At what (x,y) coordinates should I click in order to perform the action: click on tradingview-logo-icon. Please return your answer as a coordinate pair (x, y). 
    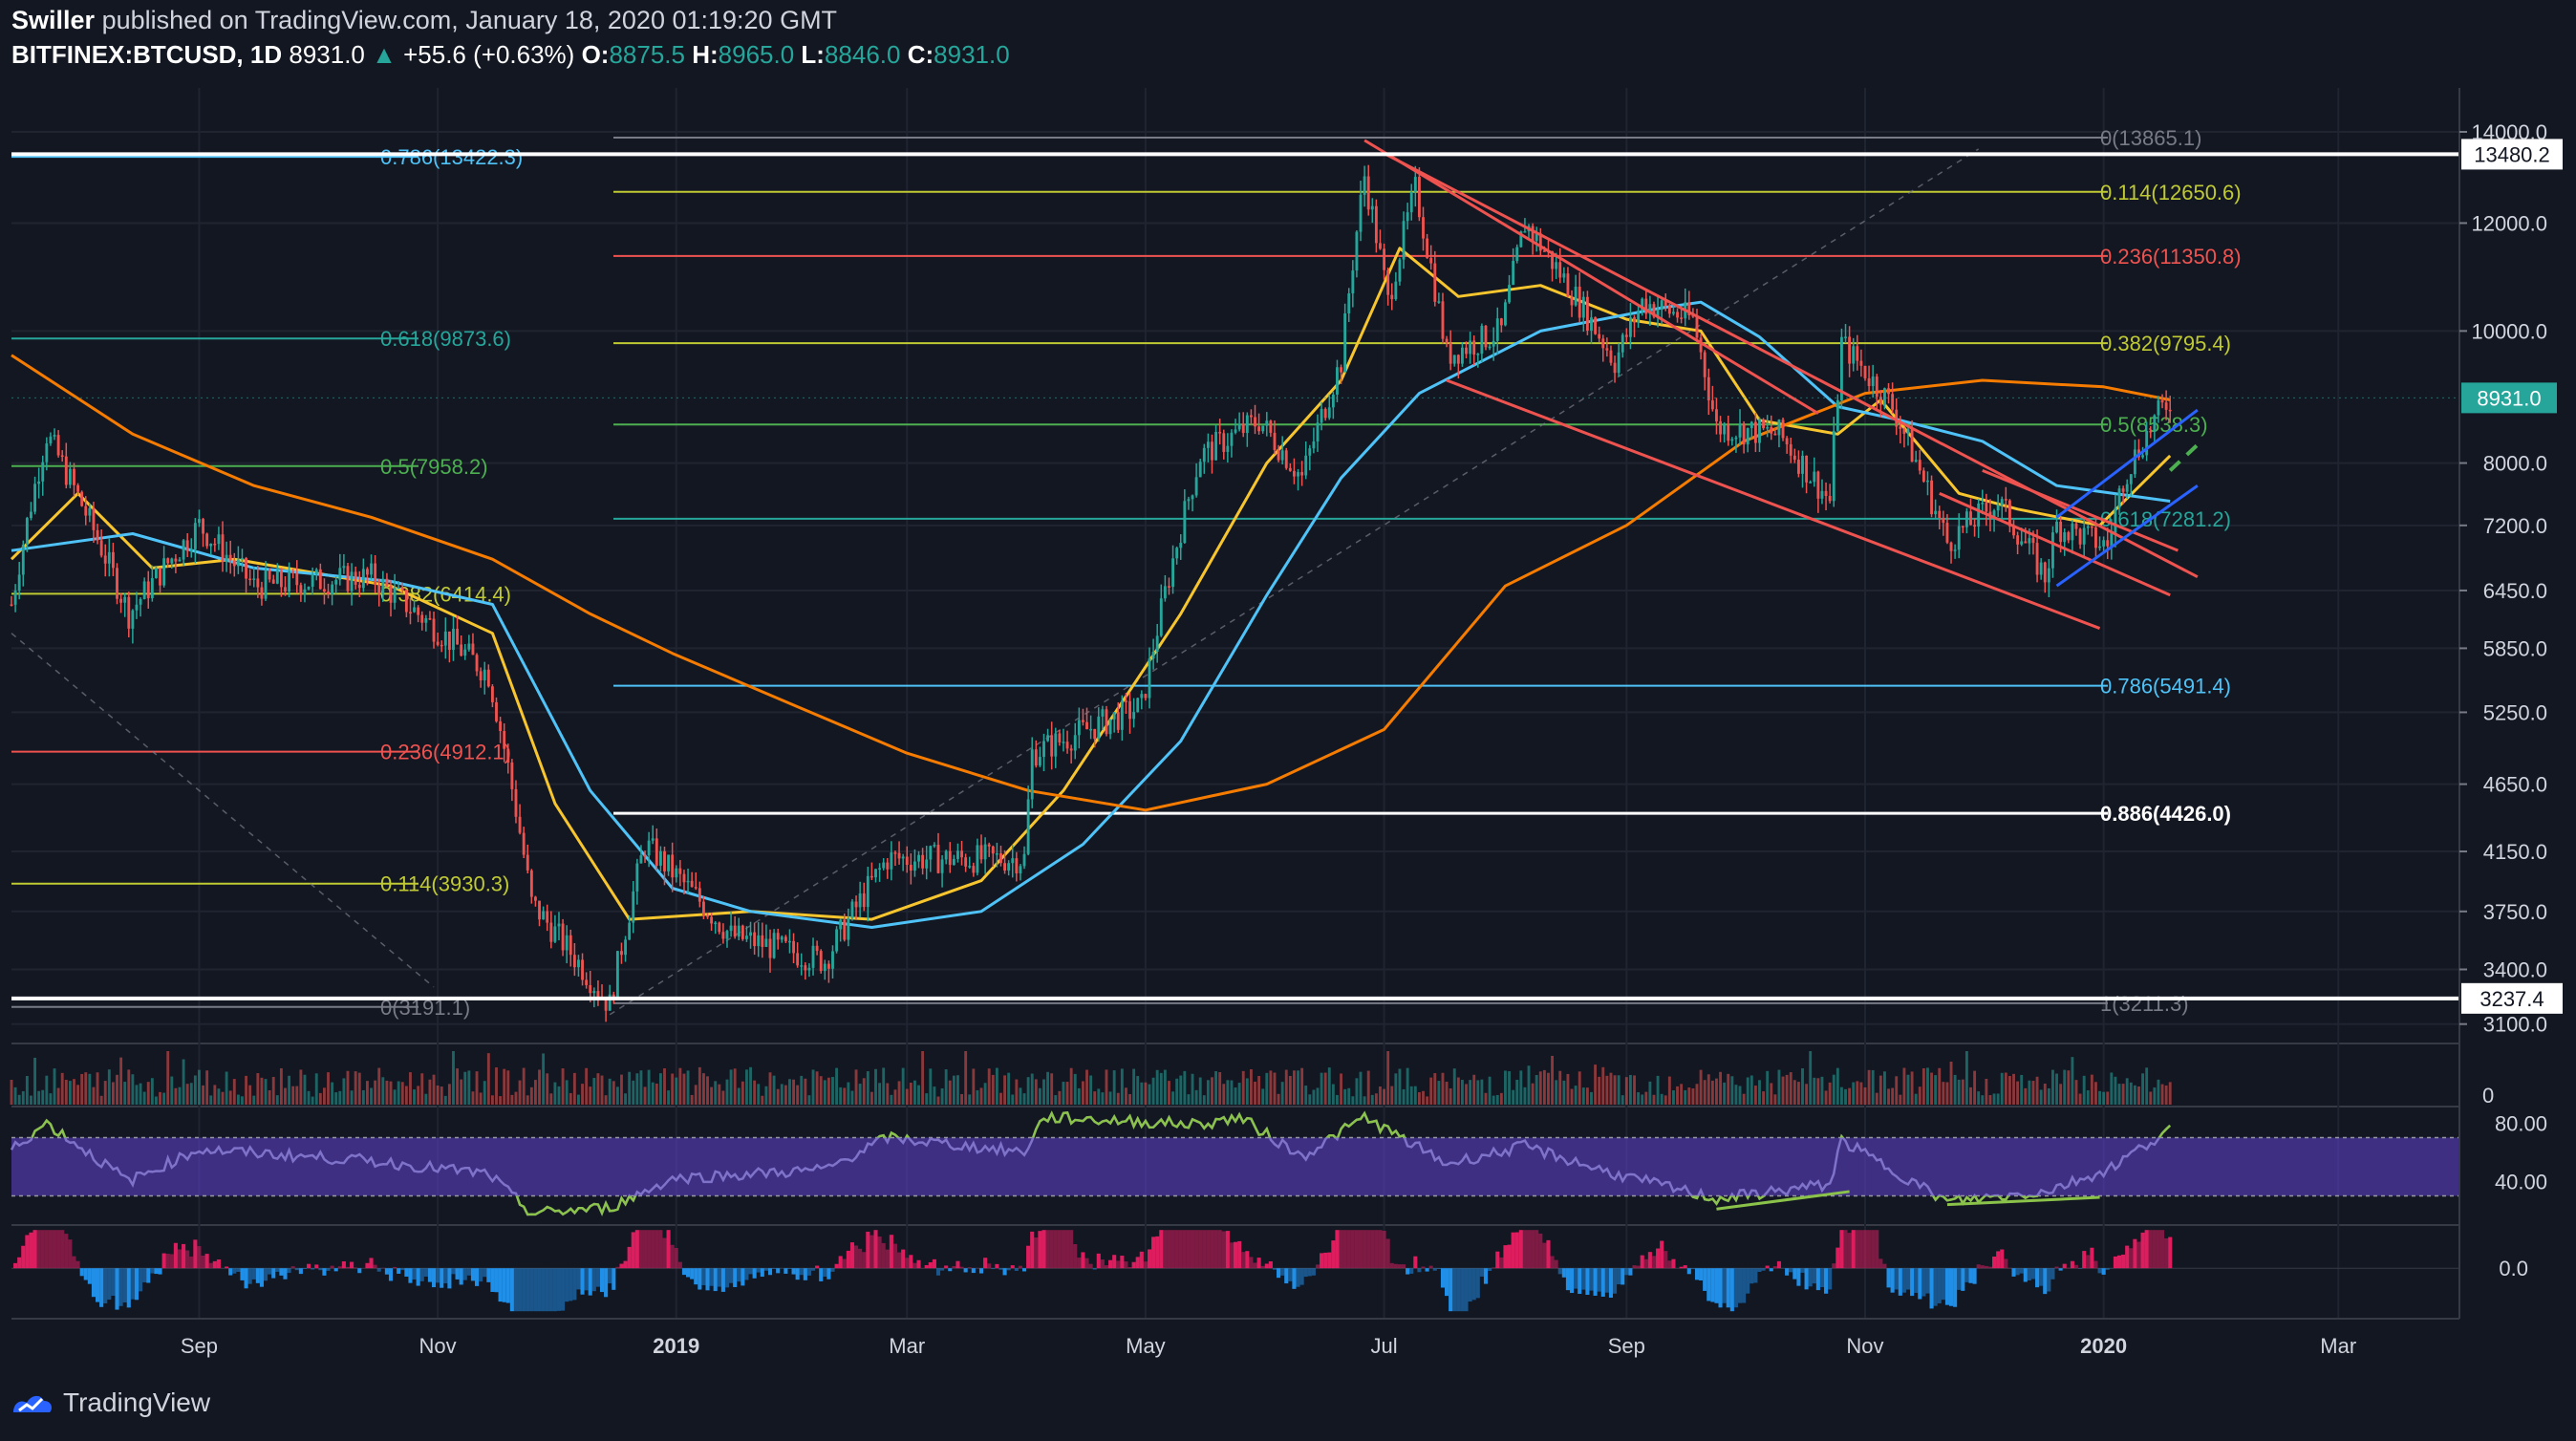
    Looking at the image, I should click on (32, 1404).